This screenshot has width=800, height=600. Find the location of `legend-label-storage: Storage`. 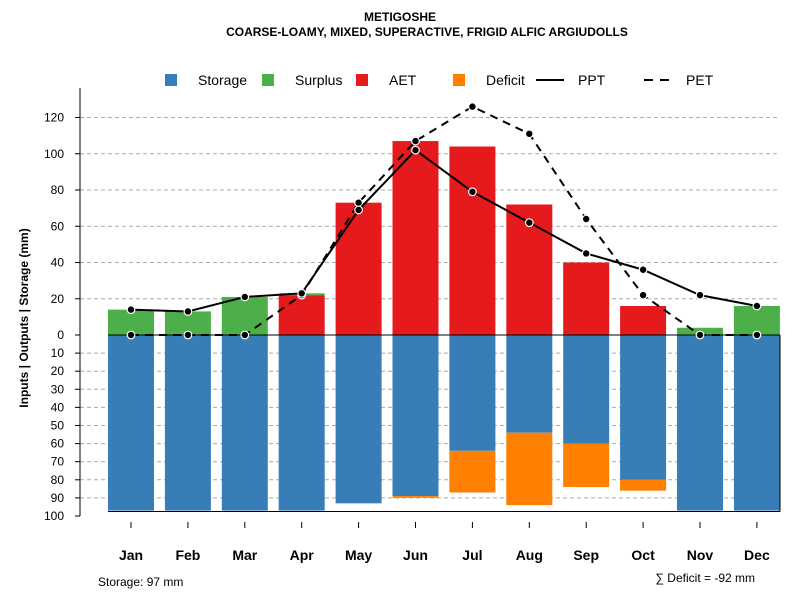

legend-label-storage: Storage is located at coordinates (222, 80).